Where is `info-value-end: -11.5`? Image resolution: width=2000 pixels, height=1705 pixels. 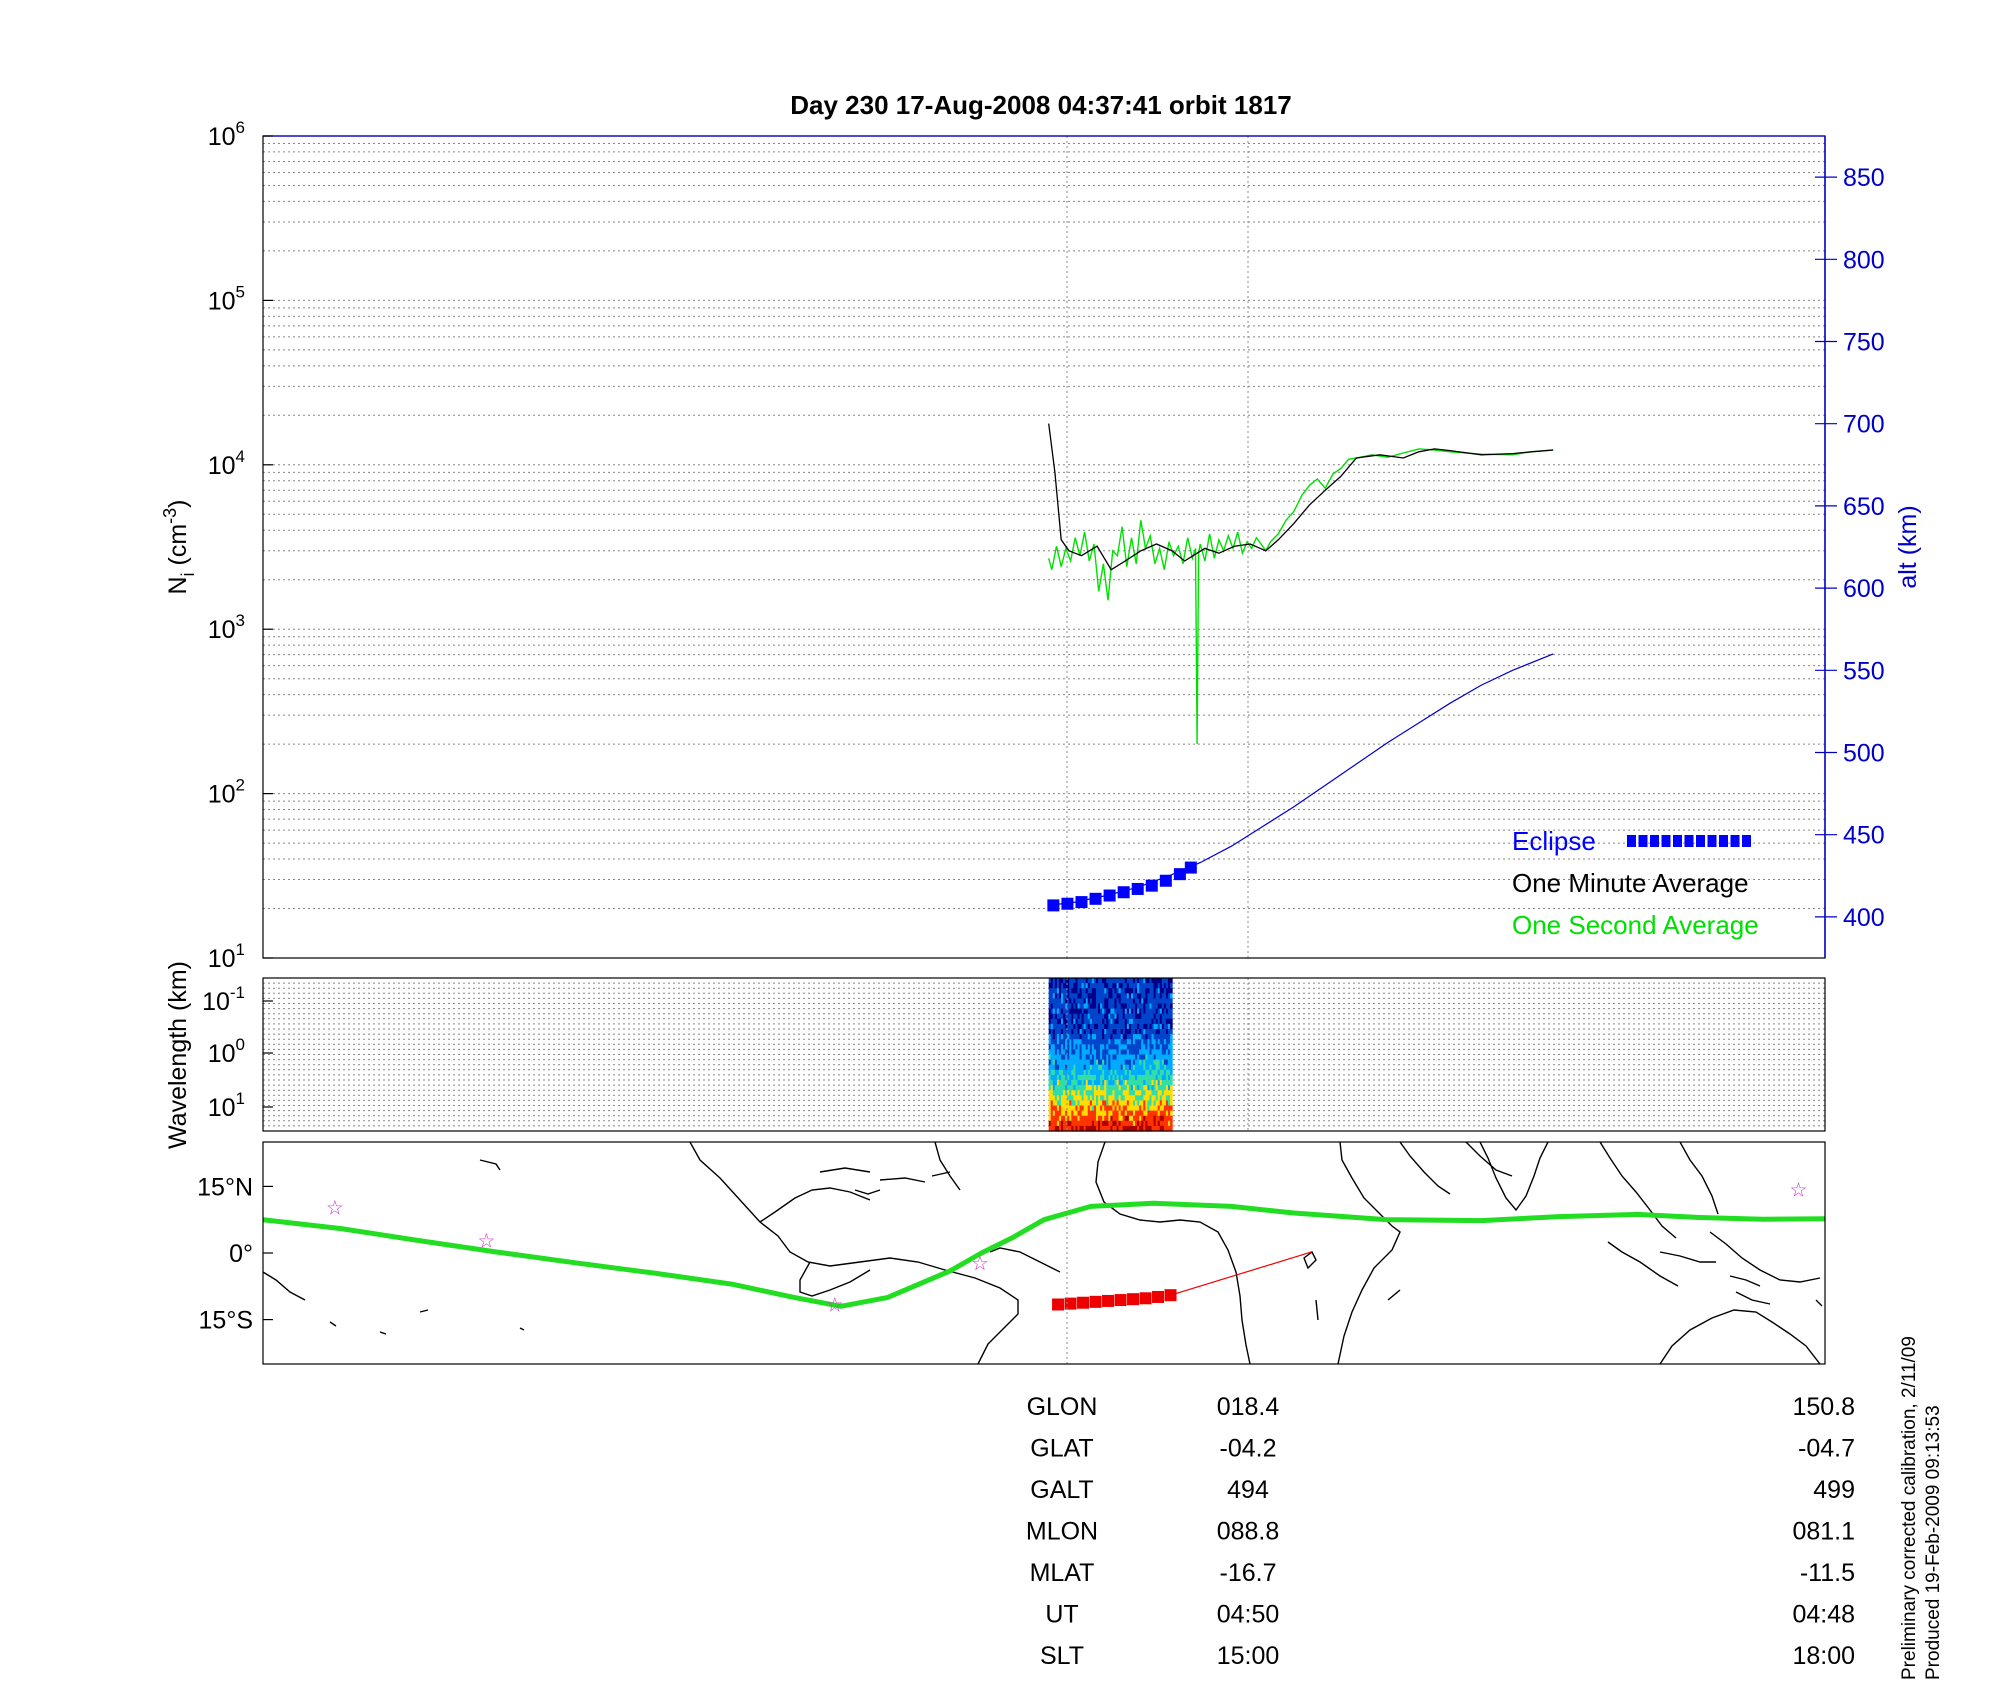 info-value-end: -11.5 is located at coordinates (1827, 1573).